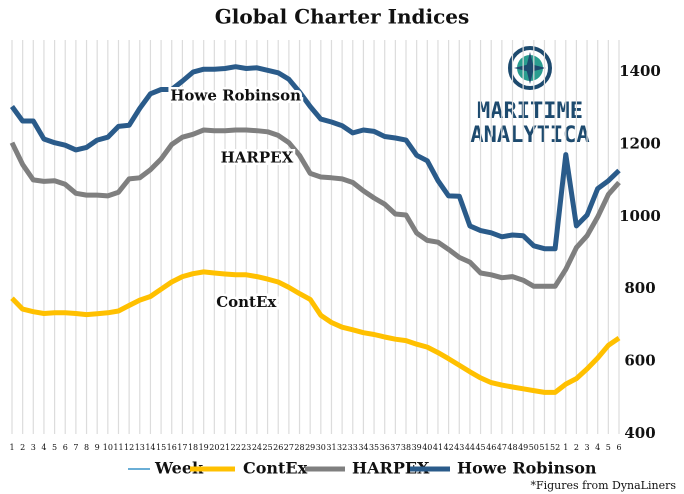  What do you see at coordinates (140, 447) in the screenshot?
I see `x-tick-label: 13` at bounding box center [140, 447].